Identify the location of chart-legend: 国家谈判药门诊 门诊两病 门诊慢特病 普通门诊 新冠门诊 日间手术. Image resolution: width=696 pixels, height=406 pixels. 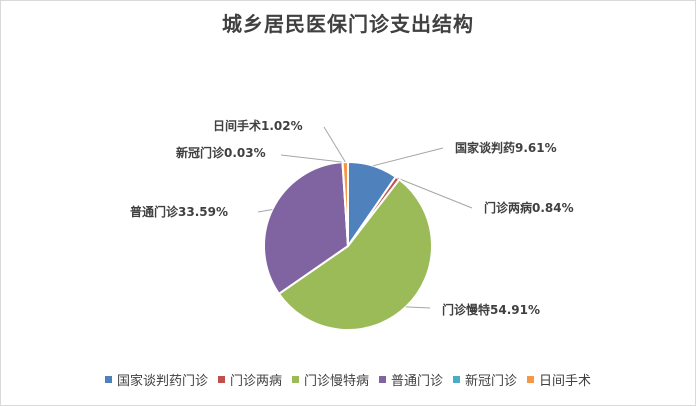
(348, 379).